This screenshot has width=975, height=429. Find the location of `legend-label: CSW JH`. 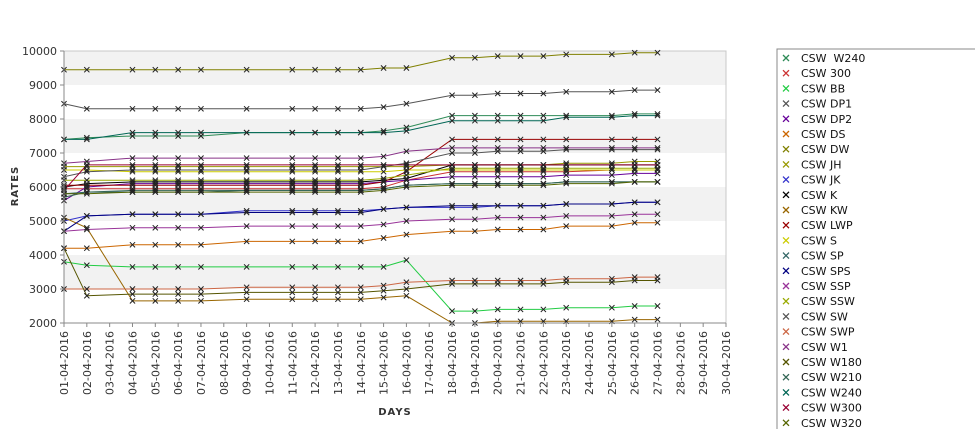

legend-label: CSW JH is located at coordinates (821, 164).